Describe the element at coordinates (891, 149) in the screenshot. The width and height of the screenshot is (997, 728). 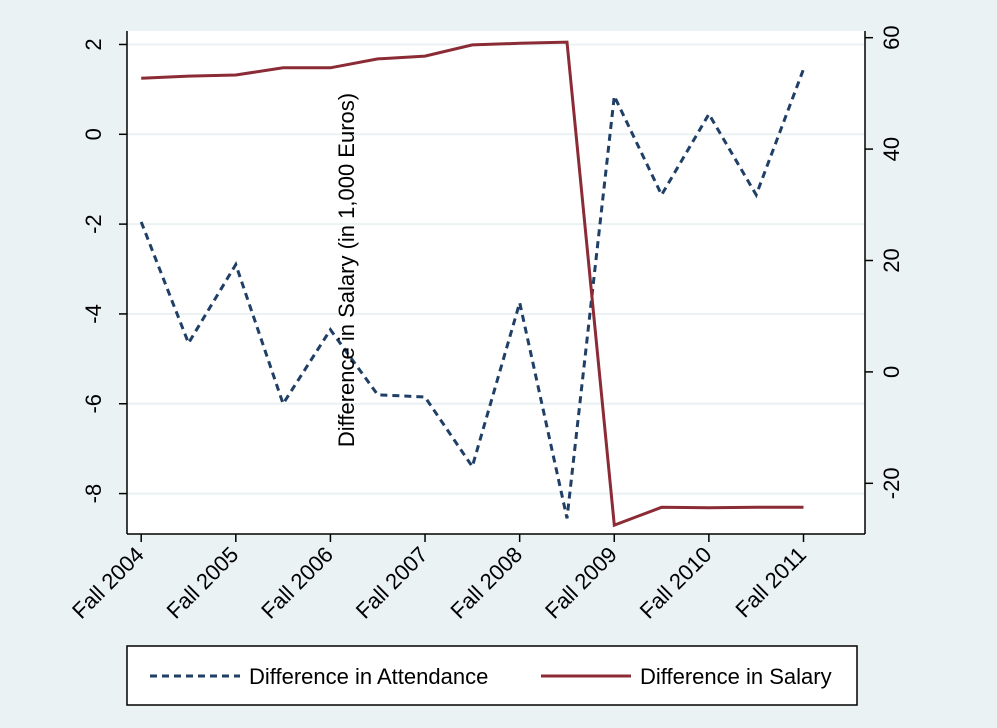
I see `right-y-tick-label: 40` at that location.